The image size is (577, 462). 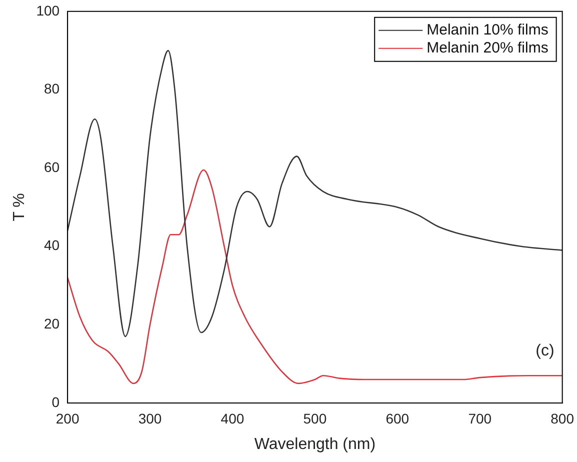 I want to click on x-tick-label: 500, so click(x=315, y=418).